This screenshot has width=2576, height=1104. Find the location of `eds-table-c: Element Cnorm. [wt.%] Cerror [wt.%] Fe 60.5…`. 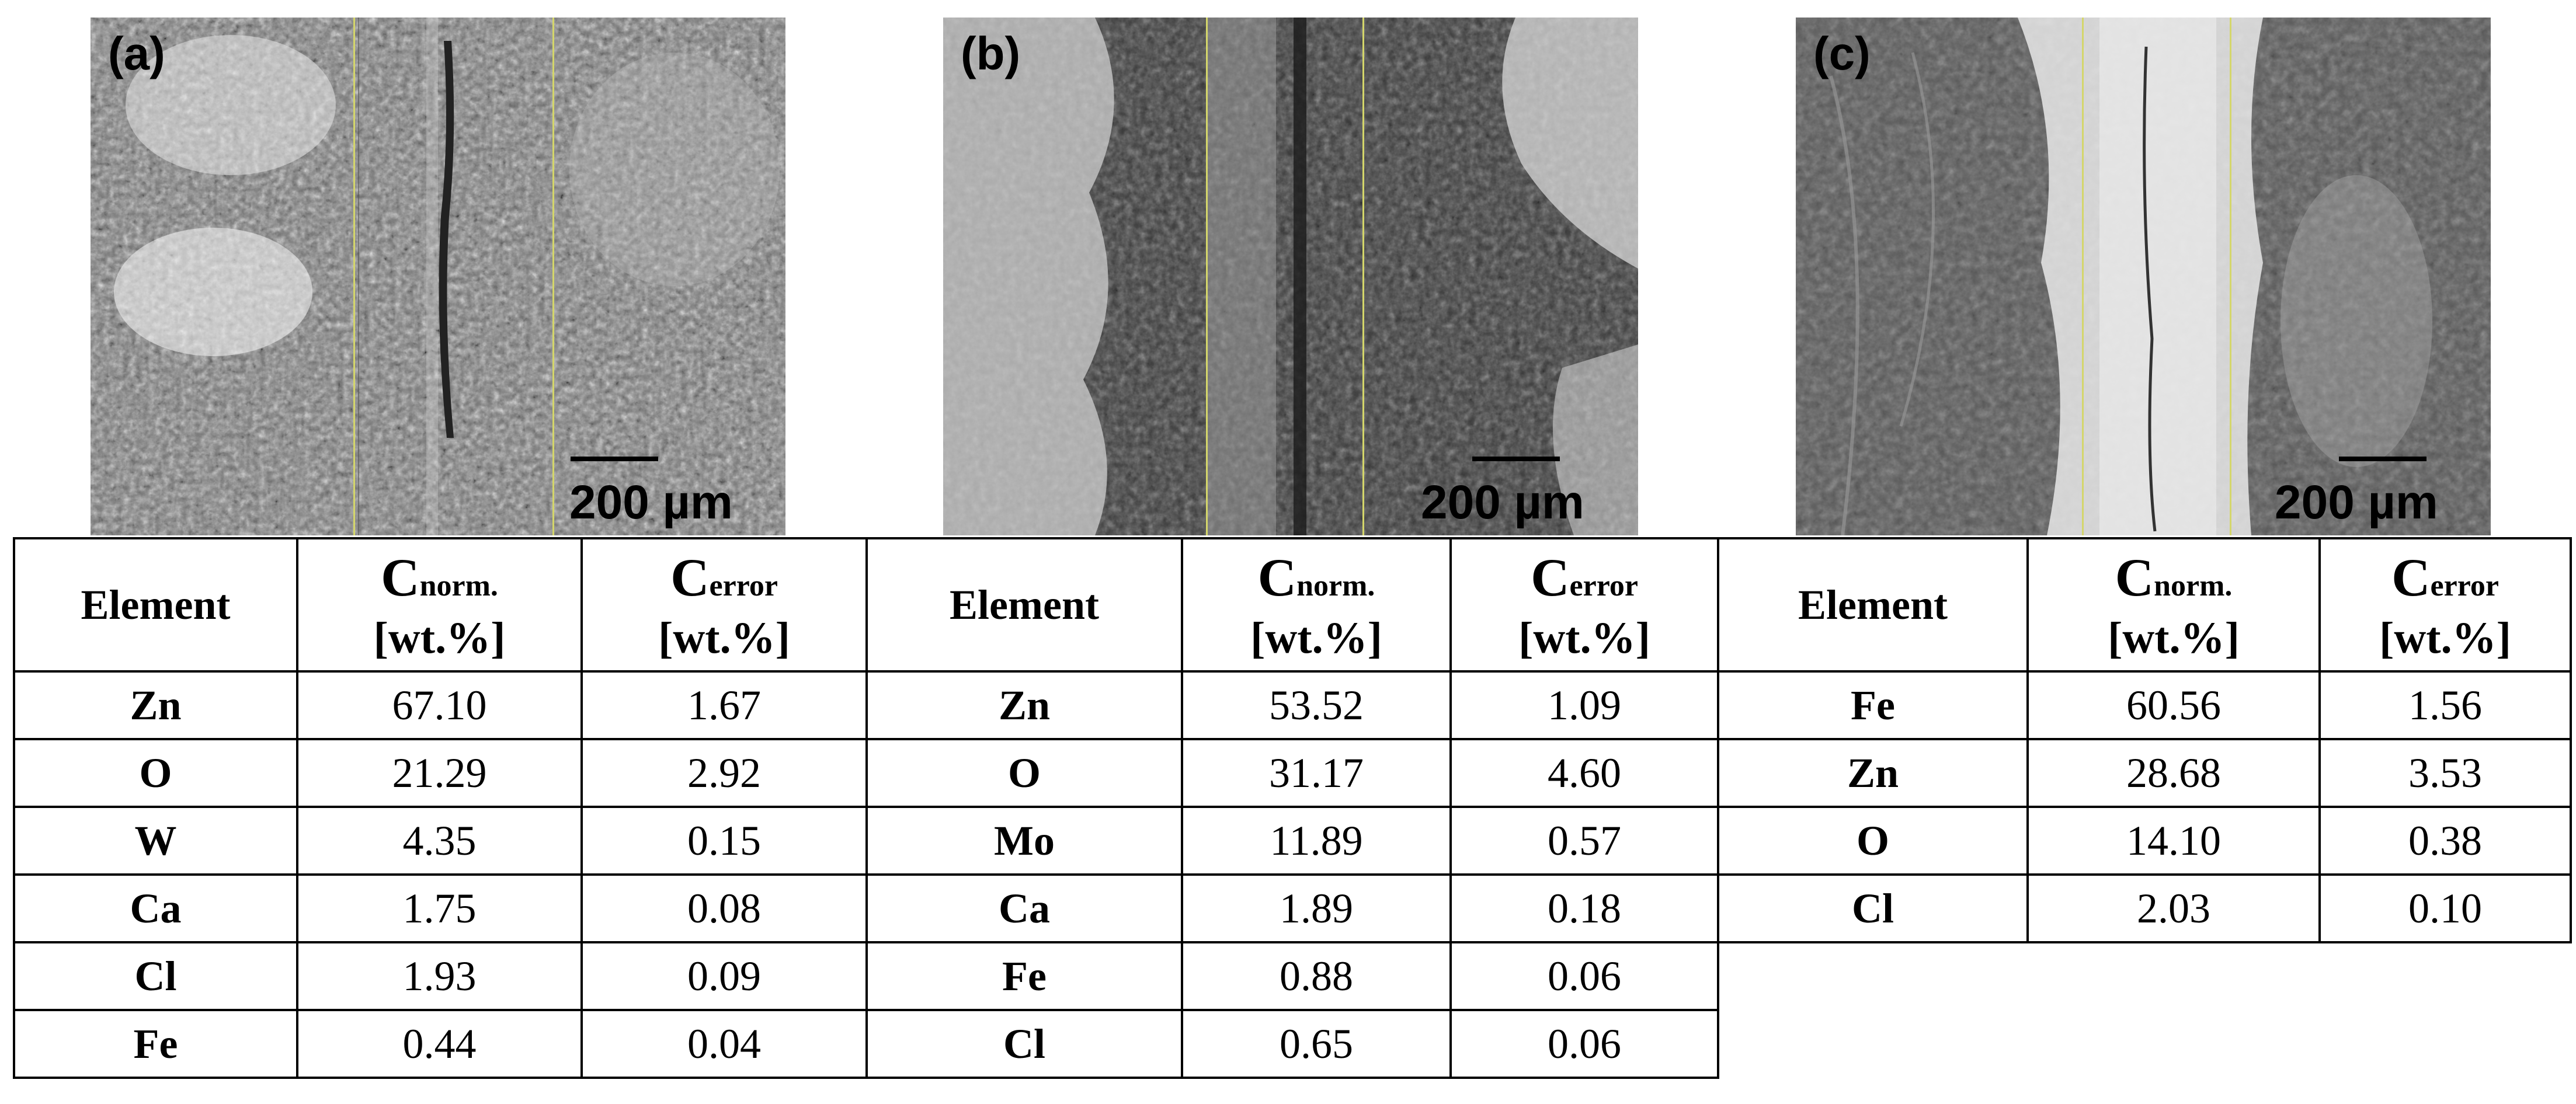

eds-table-c: Element Cnorm. [wt.%] Cerror [wt.%] Fe 60.5… is located at coordinates (2145, 740).